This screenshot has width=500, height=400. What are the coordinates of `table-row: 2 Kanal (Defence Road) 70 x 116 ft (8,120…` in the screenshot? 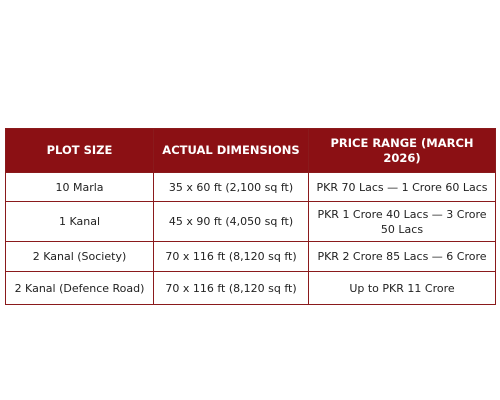 It's located at (250, 288).